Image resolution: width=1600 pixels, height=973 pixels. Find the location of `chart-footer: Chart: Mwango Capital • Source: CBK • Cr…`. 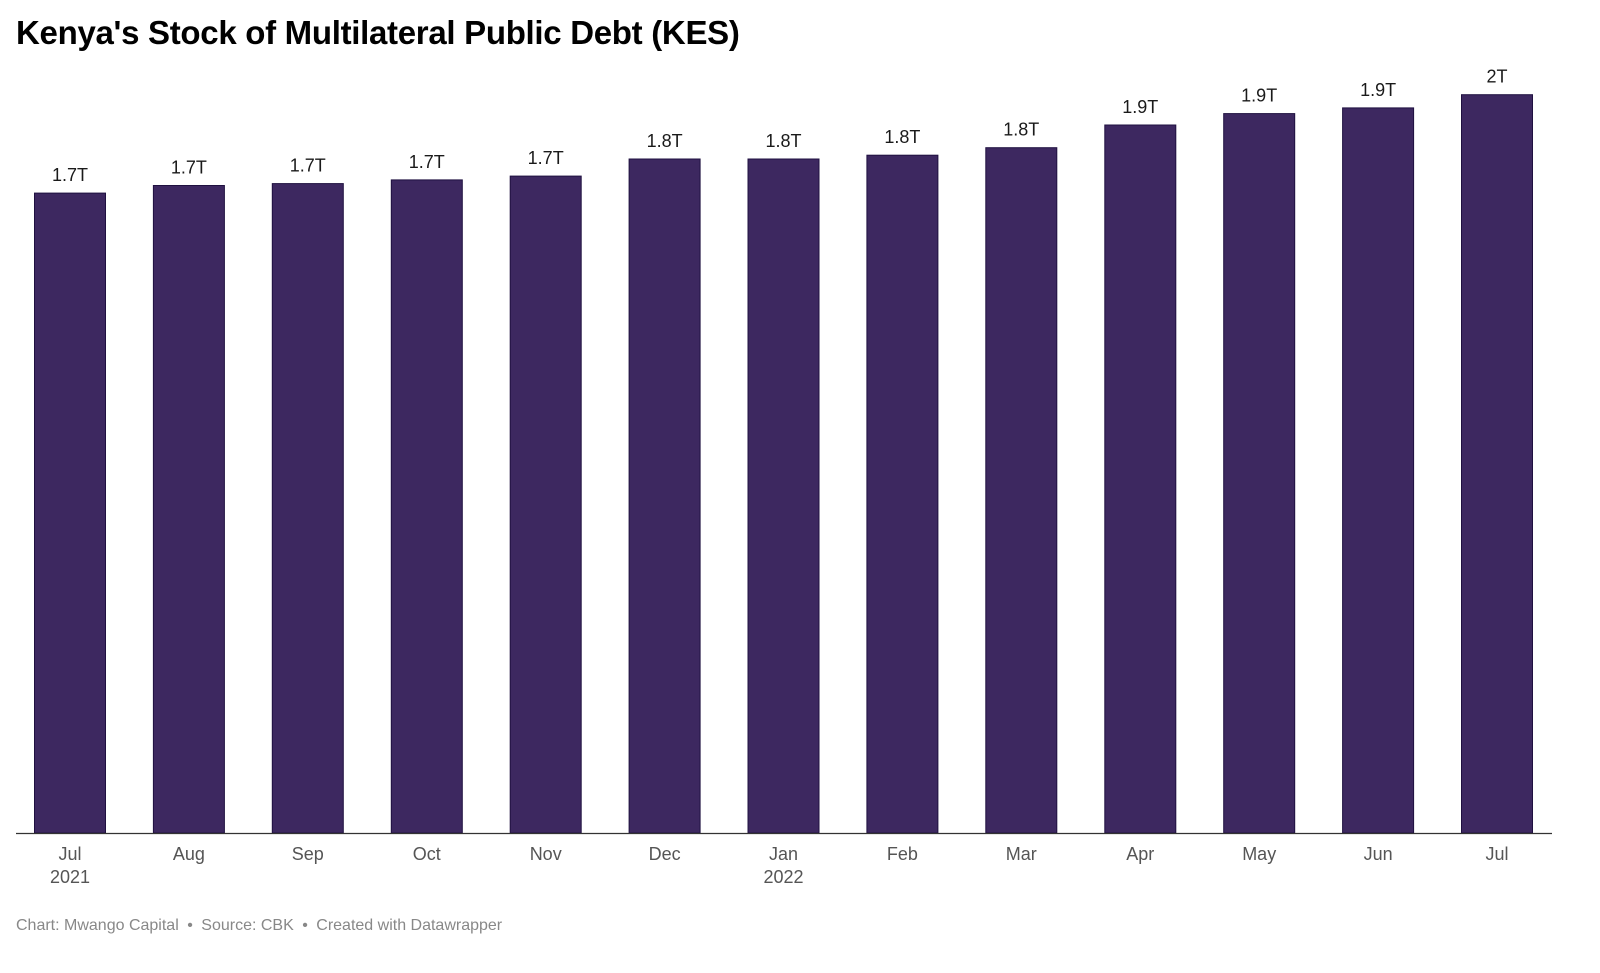

chart-footer: Chart: Mwango Capital • Source: CBK • Cr… is located at coordinates (259, 926).